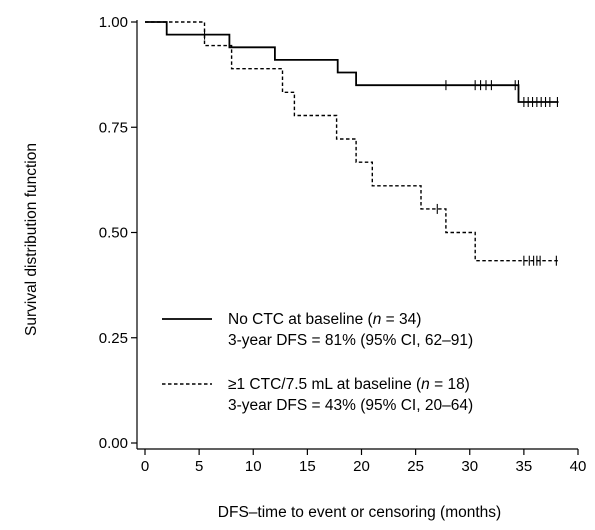  What do you see at coordinates (113, 22) in the screenshot?
I see `y-tick-label-4: 1.00` at bounding box center [113, 22].